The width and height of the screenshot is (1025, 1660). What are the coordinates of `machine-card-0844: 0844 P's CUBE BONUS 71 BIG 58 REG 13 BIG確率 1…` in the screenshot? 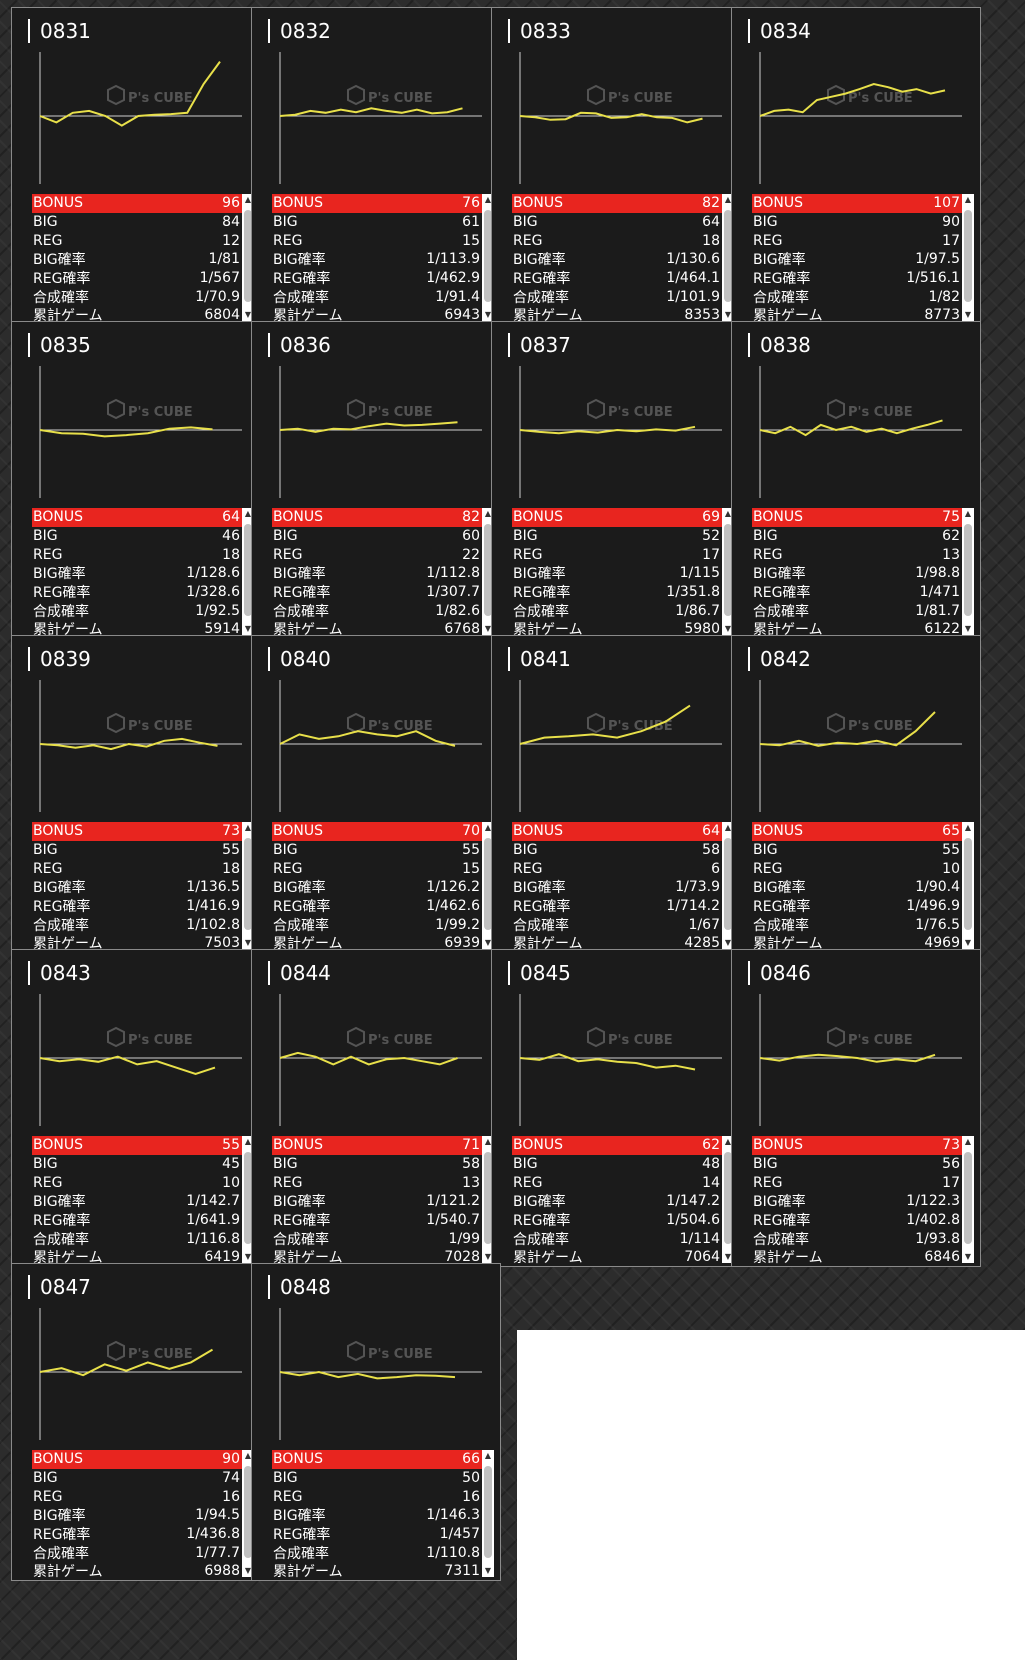 It's located at (376, 1108).